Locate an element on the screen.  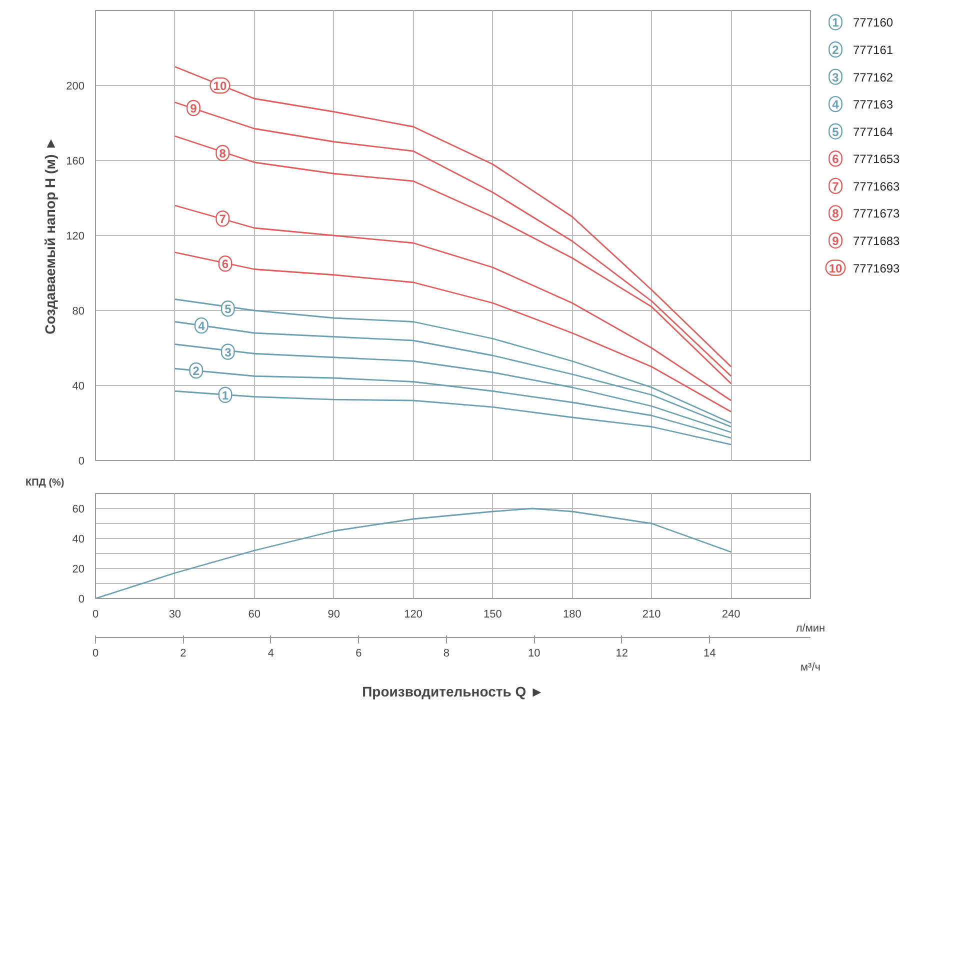
x2-tick-label: 2 is located at coordinates (183, 654).